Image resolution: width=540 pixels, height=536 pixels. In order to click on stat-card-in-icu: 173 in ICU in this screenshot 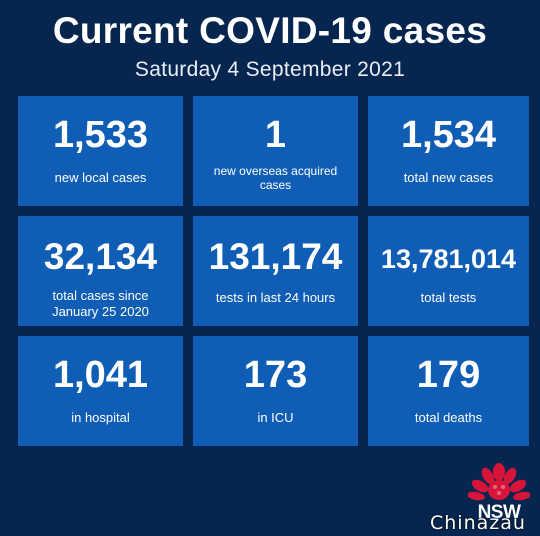, I will do `click(275, 391)`.